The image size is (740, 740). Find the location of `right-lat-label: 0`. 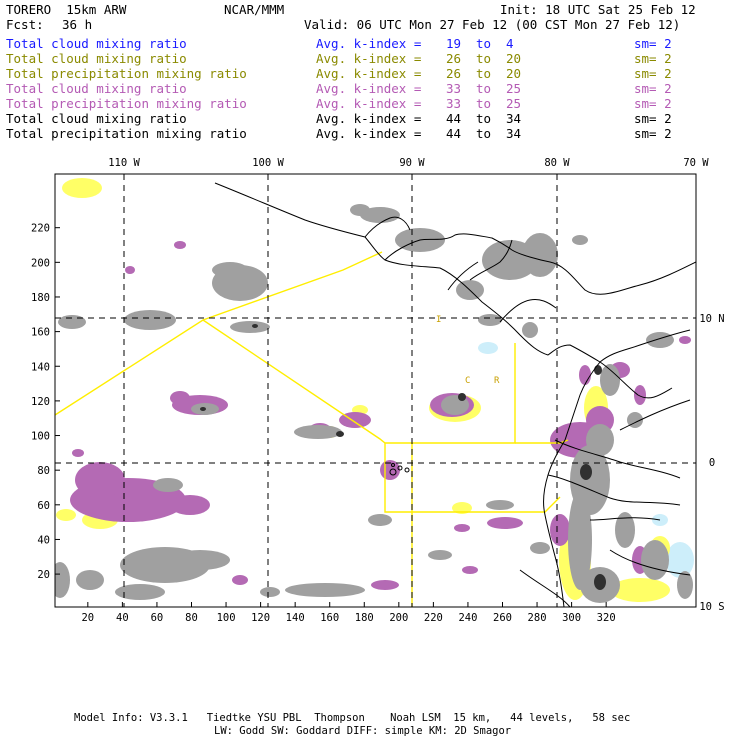

right-lat-label: 0 is located at coordinates (712, 463).